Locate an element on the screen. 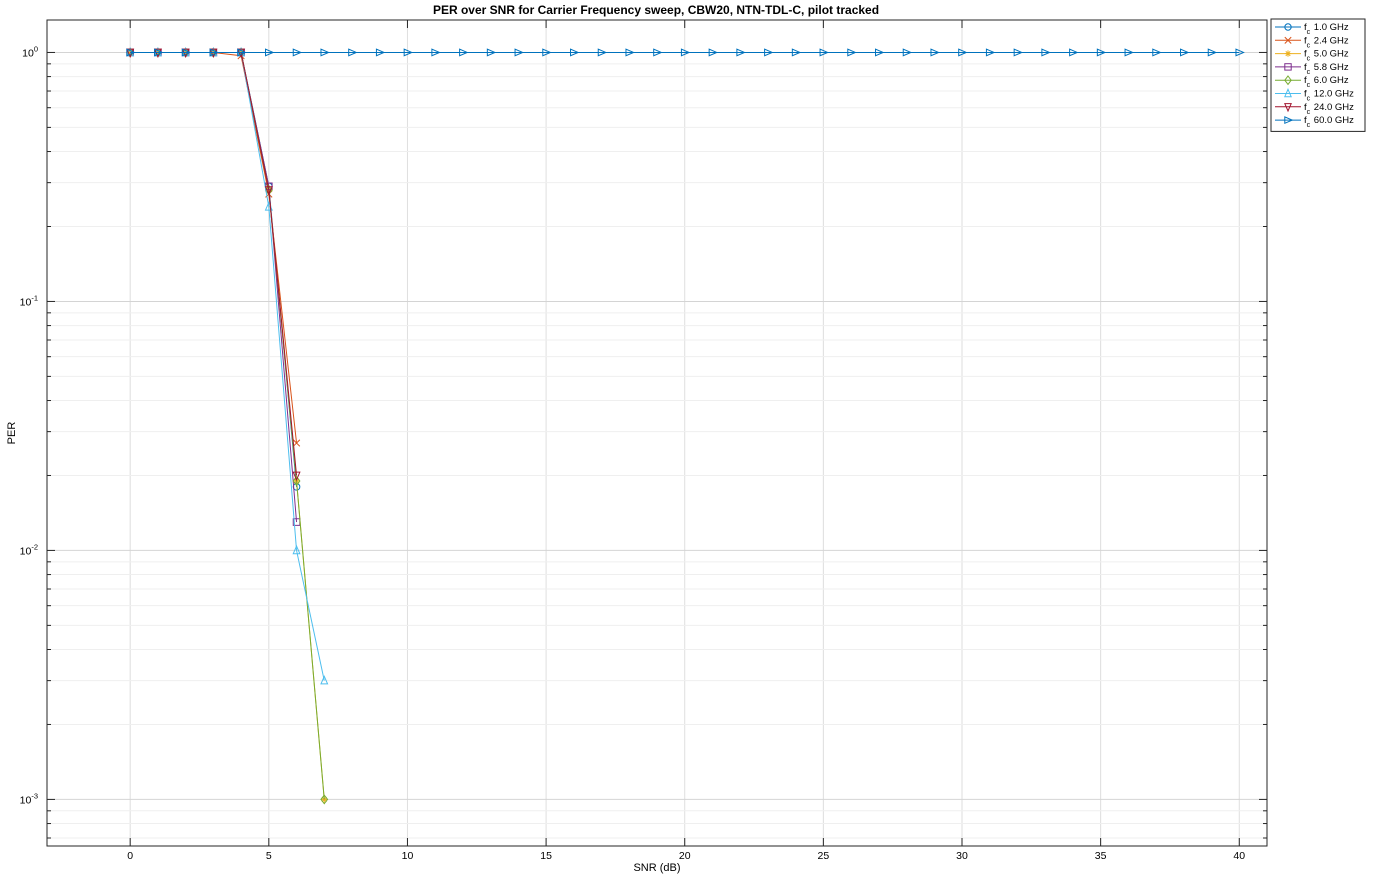  legend-entry: fc 60.0 GHz is located at coordinates (1314, 122).